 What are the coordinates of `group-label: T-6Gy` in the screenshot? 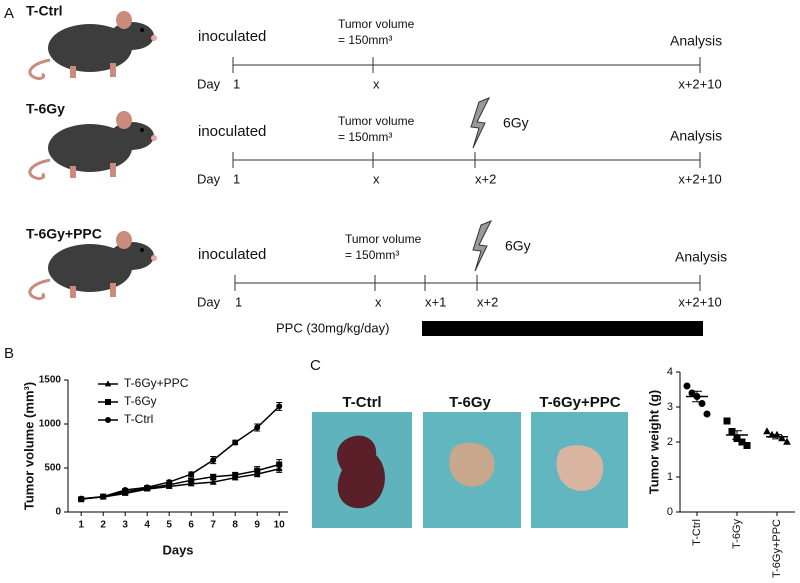 It's located at (45, 109).